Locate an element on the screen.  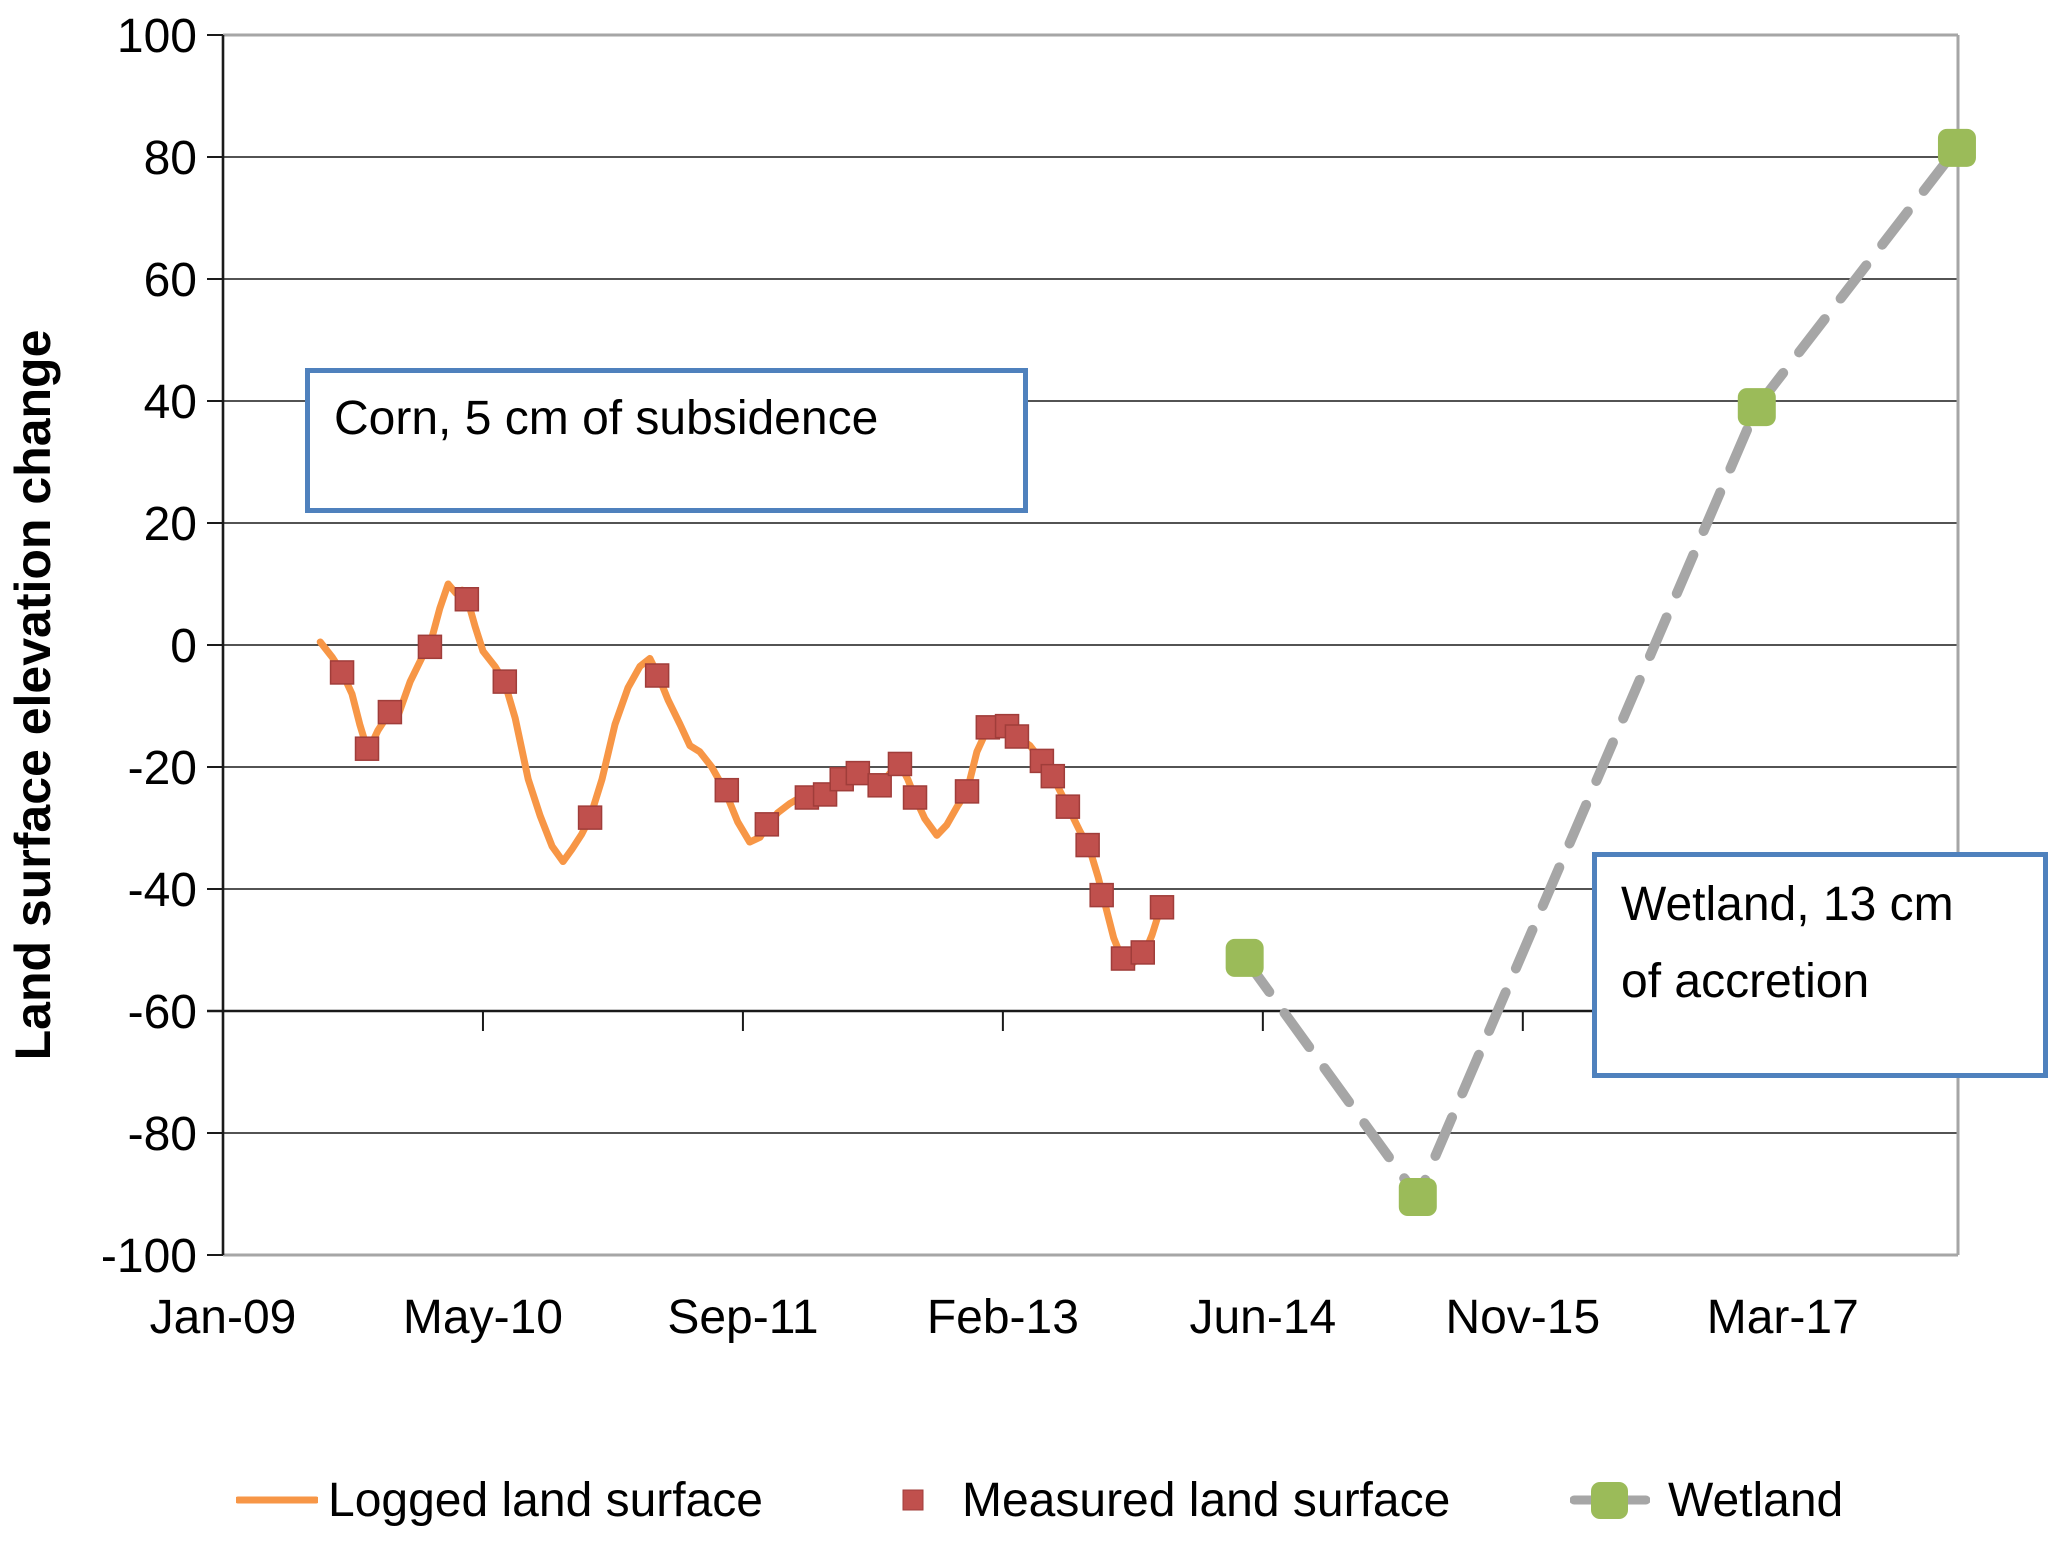
annotation-wetland-line2: of accretion is located at coordinates (1745, 981).